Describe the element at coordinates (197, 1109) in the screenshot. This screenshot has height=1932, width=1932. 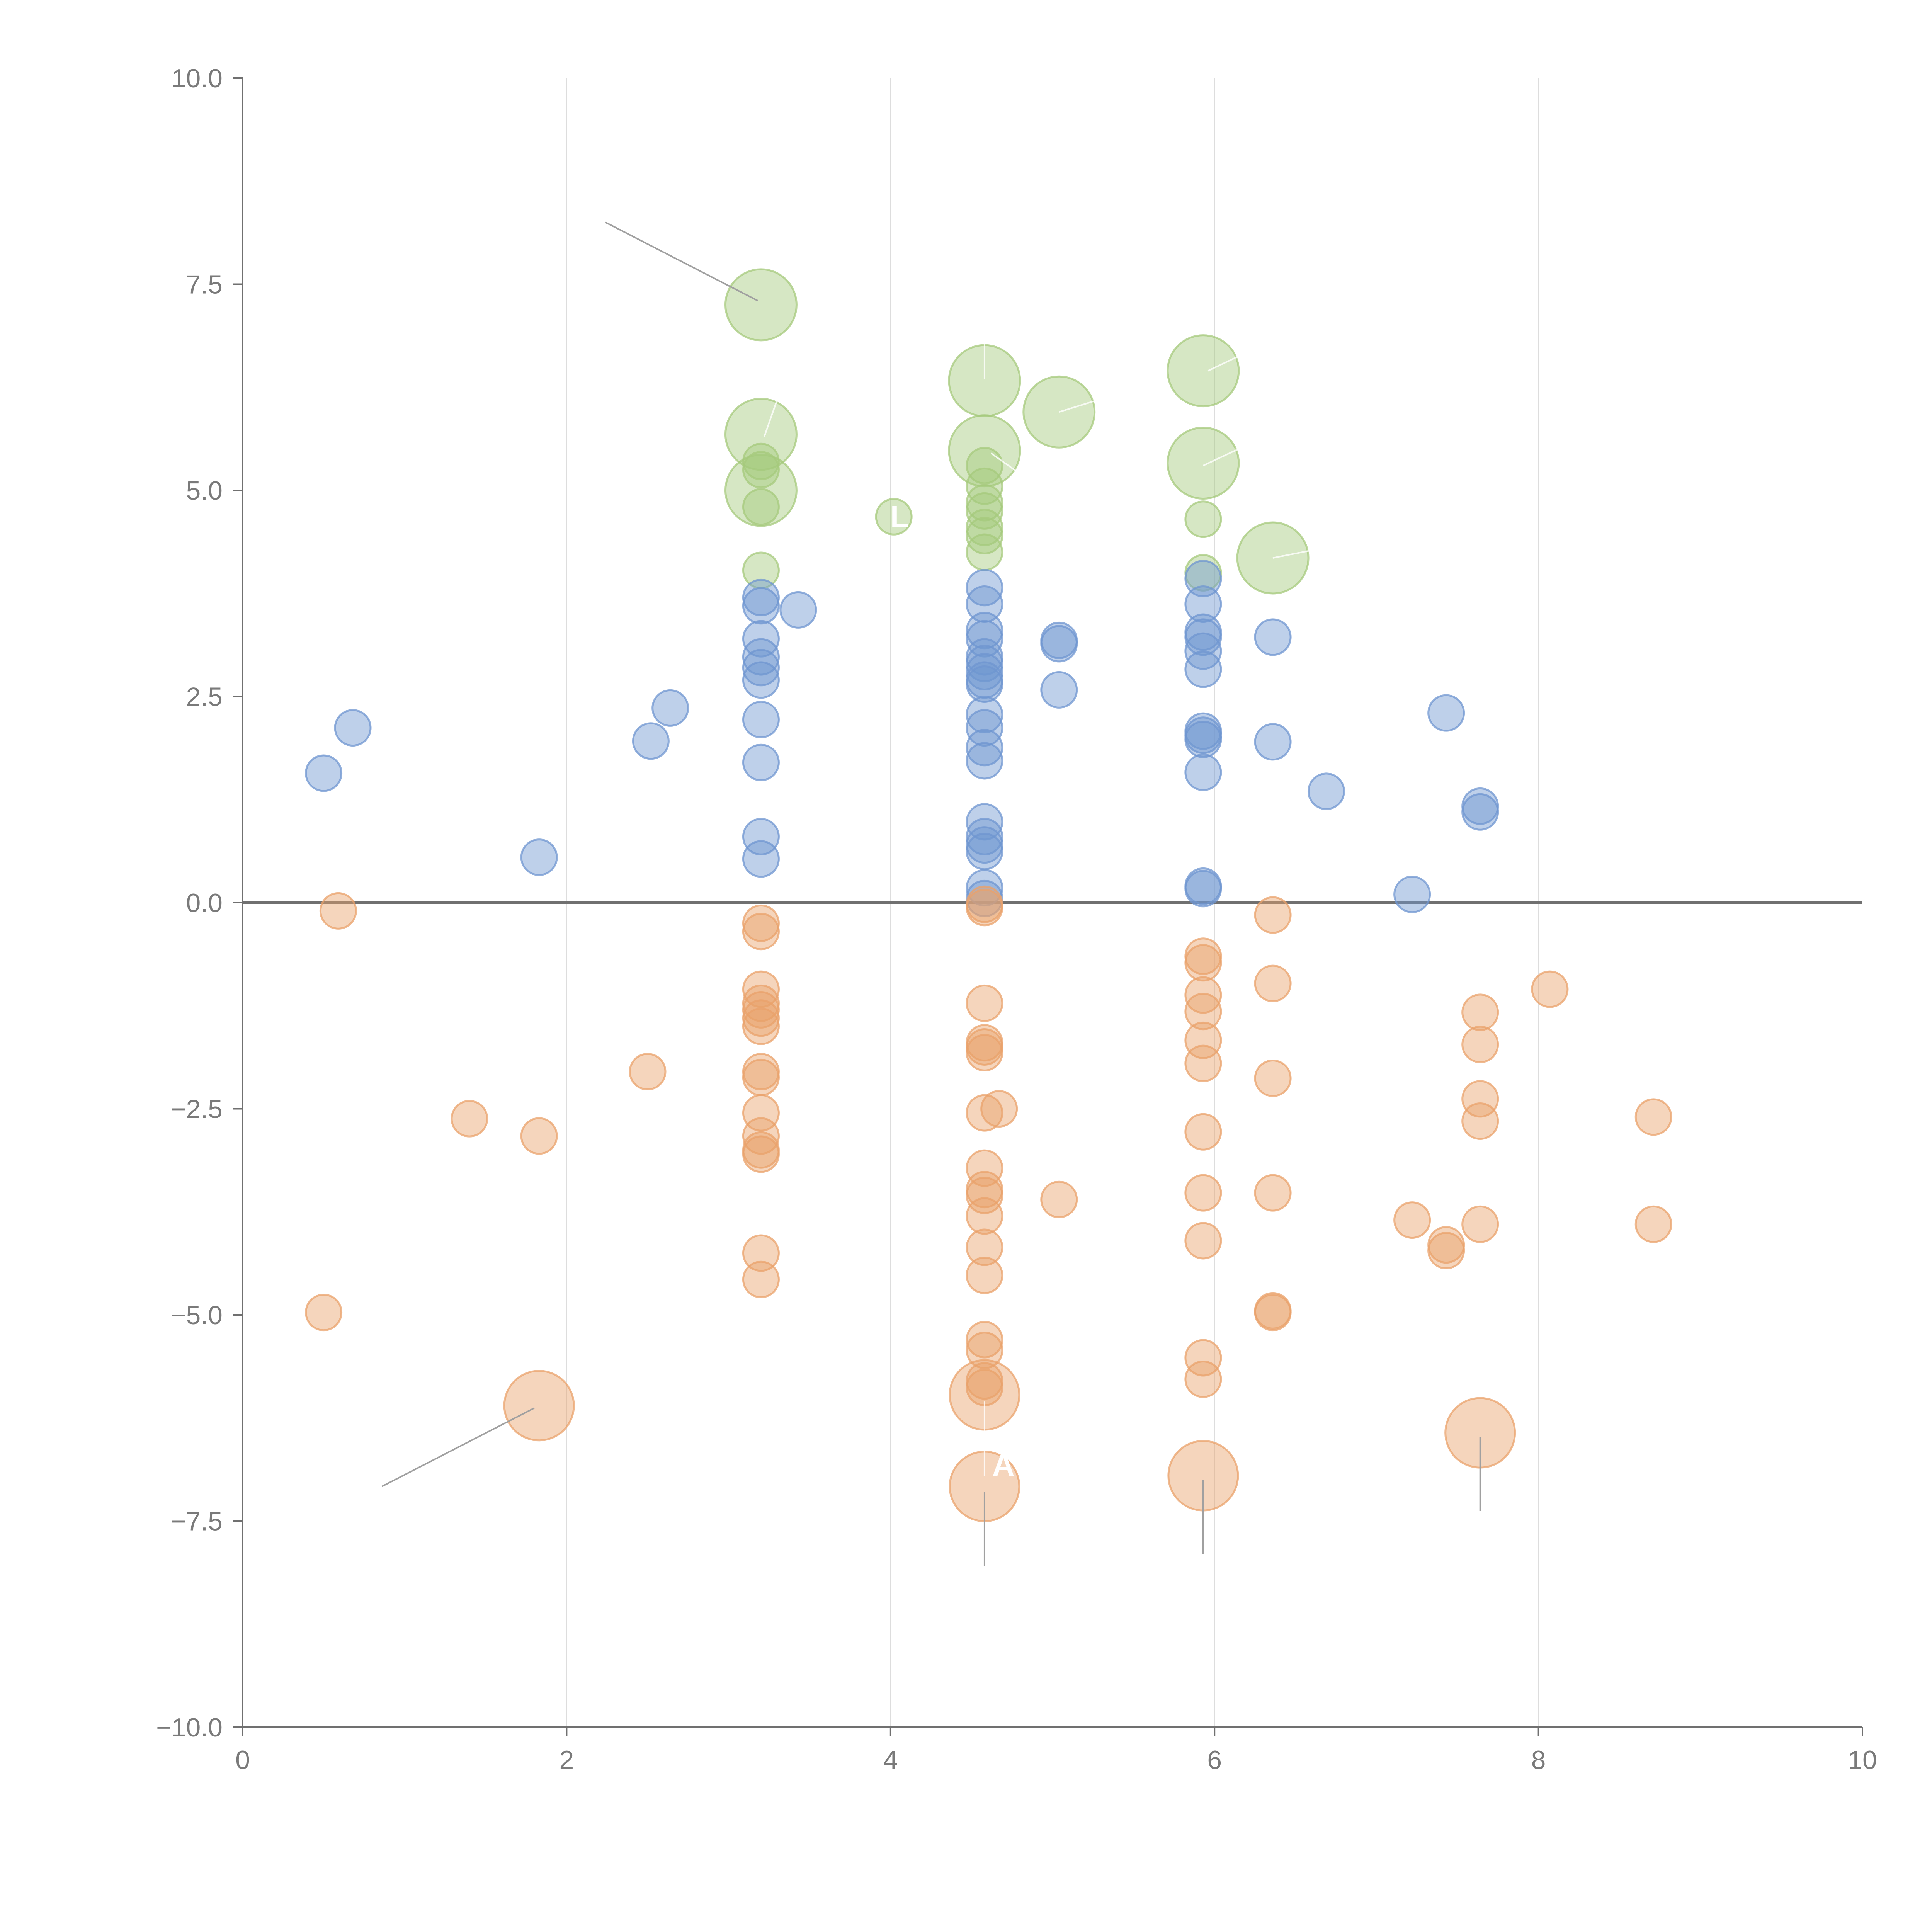
I see `y-tick-label: −2.5` at that location.